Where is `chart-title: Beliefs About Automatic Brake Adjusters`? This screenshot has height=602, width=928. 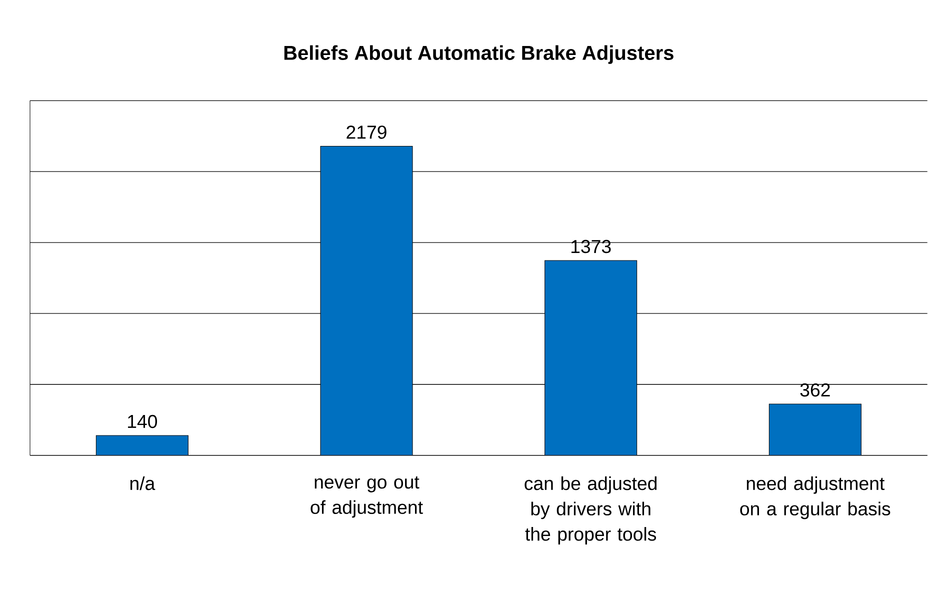 chart-title: Beliefs About Automatic Brake Adjusters is located at coordinates (479, 54).